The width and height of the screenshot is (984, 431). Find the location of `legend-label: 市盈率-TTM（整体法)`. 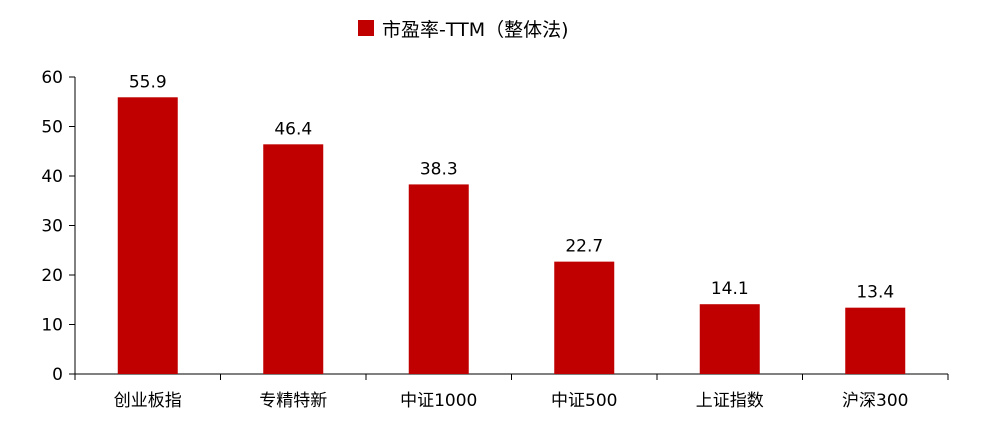

legend-label: 市盈率-TTM（整体法) is located at coordinates (475, 30).